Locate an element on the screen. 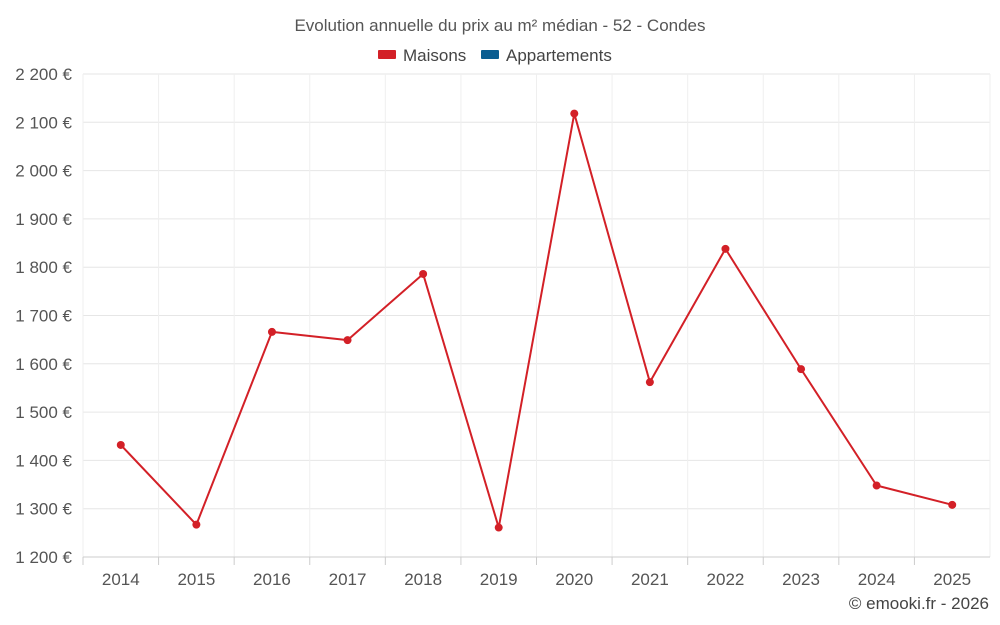 The height and width of the screenshot is (625, 1000). data-point-maisons-2024 is located at coordinates (876, 485).